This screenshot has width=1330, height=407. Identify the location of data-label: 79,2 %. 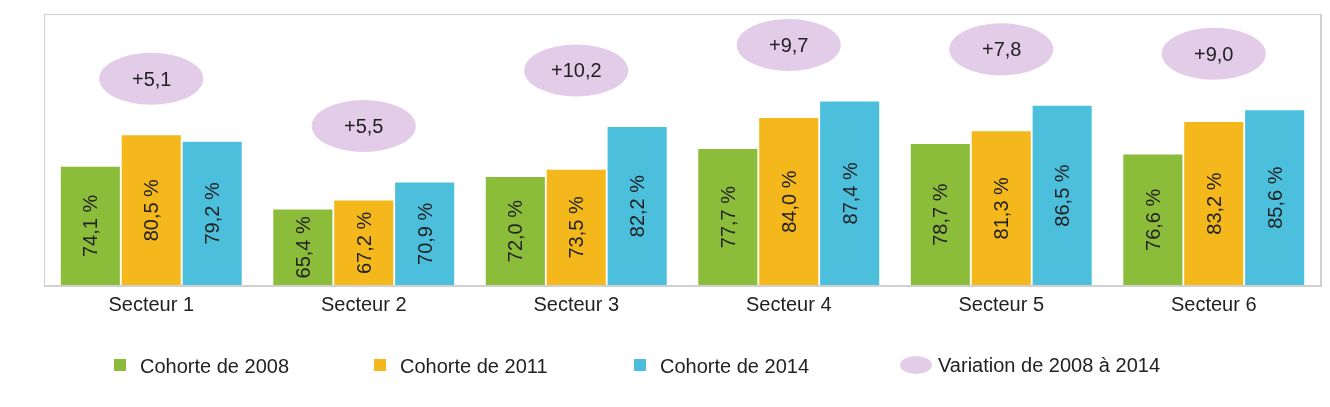
(212, 213).